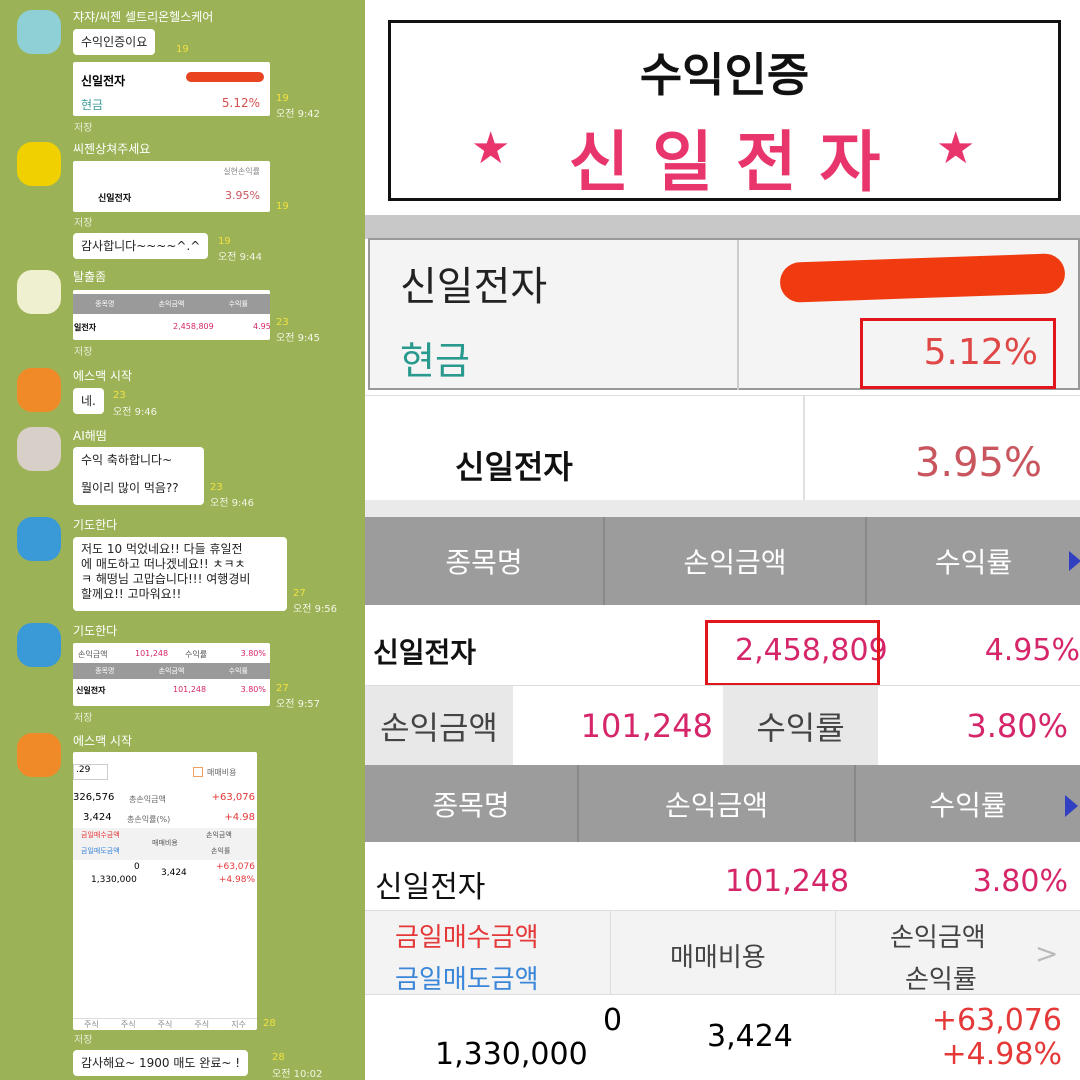  Describe the element at coordinates (724, 75) in the screenshot. I see `banner-title: 수익인증` at that location.